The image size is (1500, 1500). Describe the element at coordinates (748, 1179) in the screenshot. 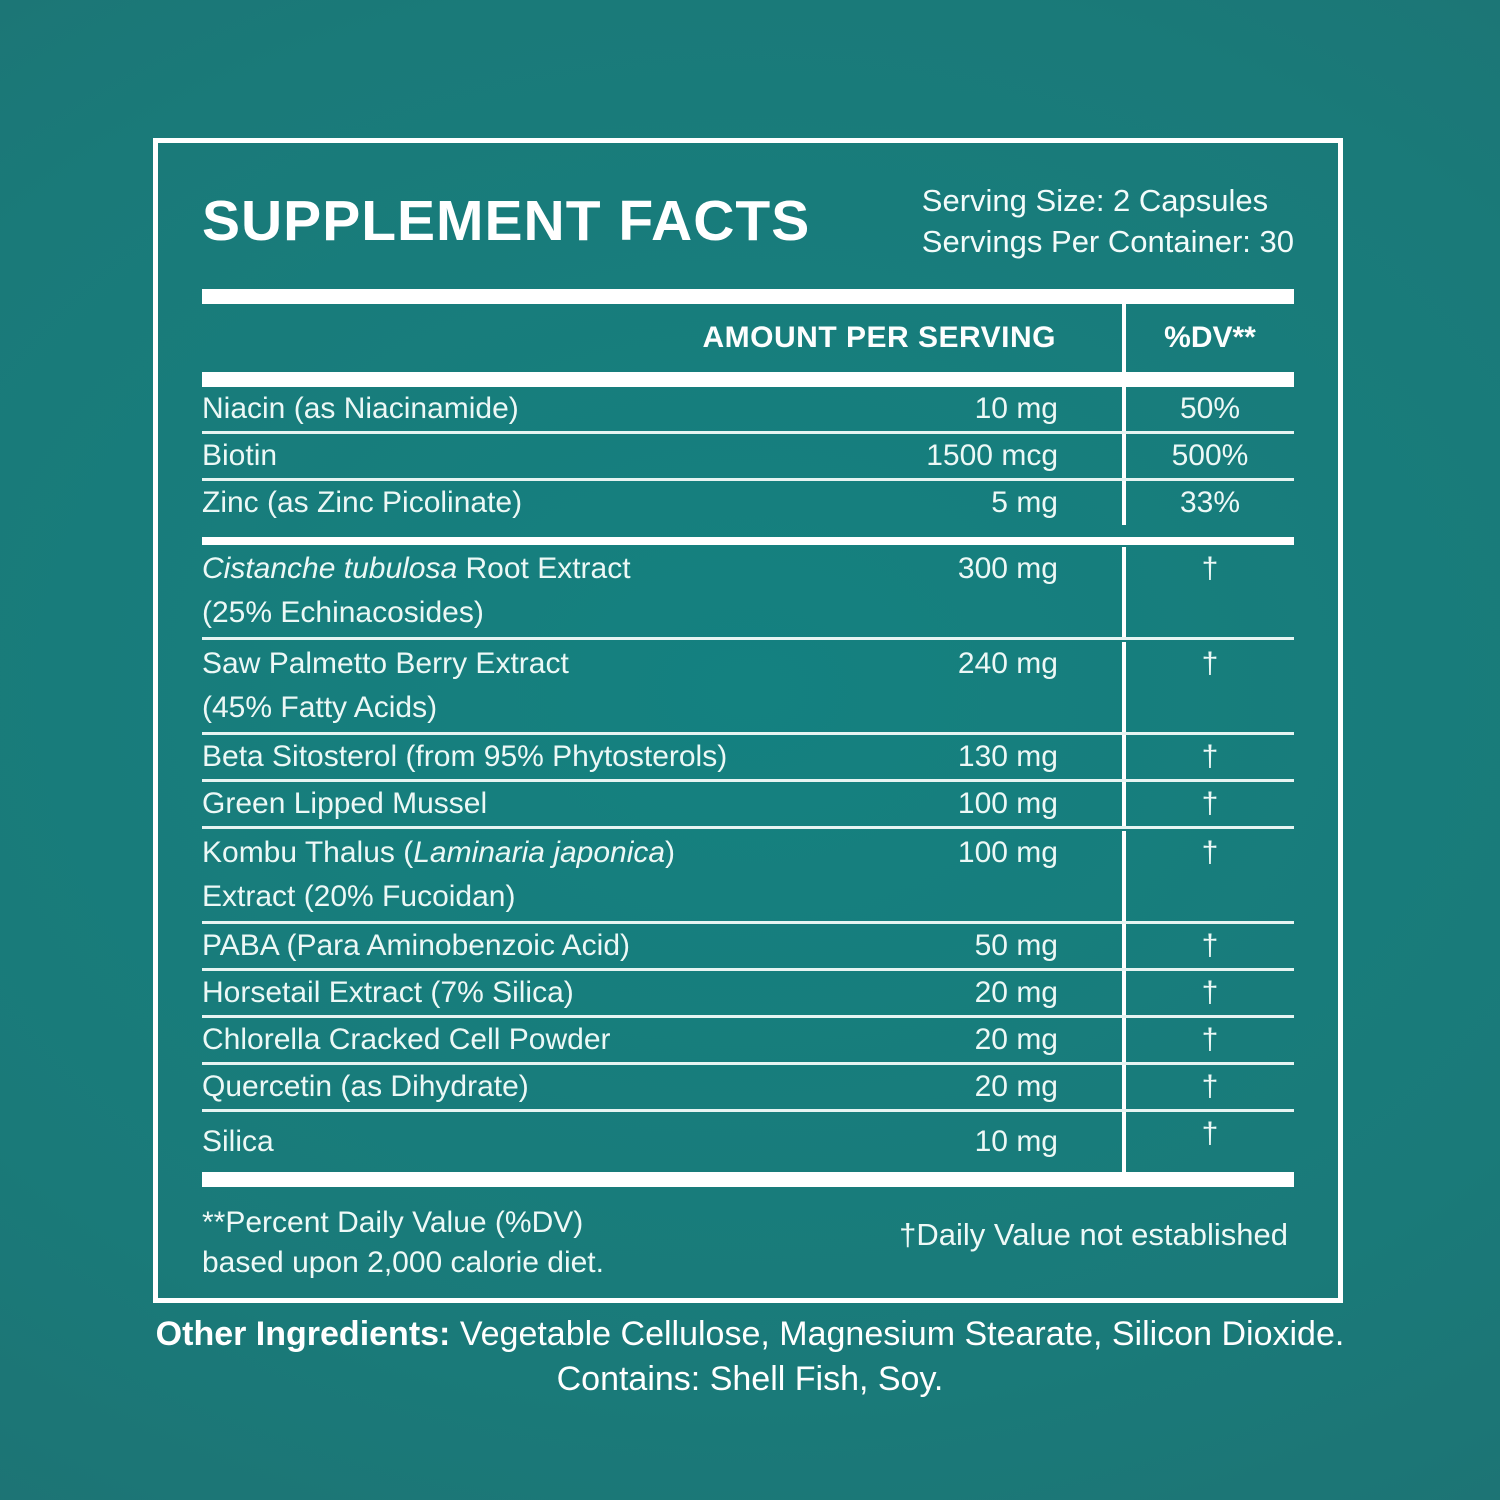

I see `divider-bar-bottom` at that location.